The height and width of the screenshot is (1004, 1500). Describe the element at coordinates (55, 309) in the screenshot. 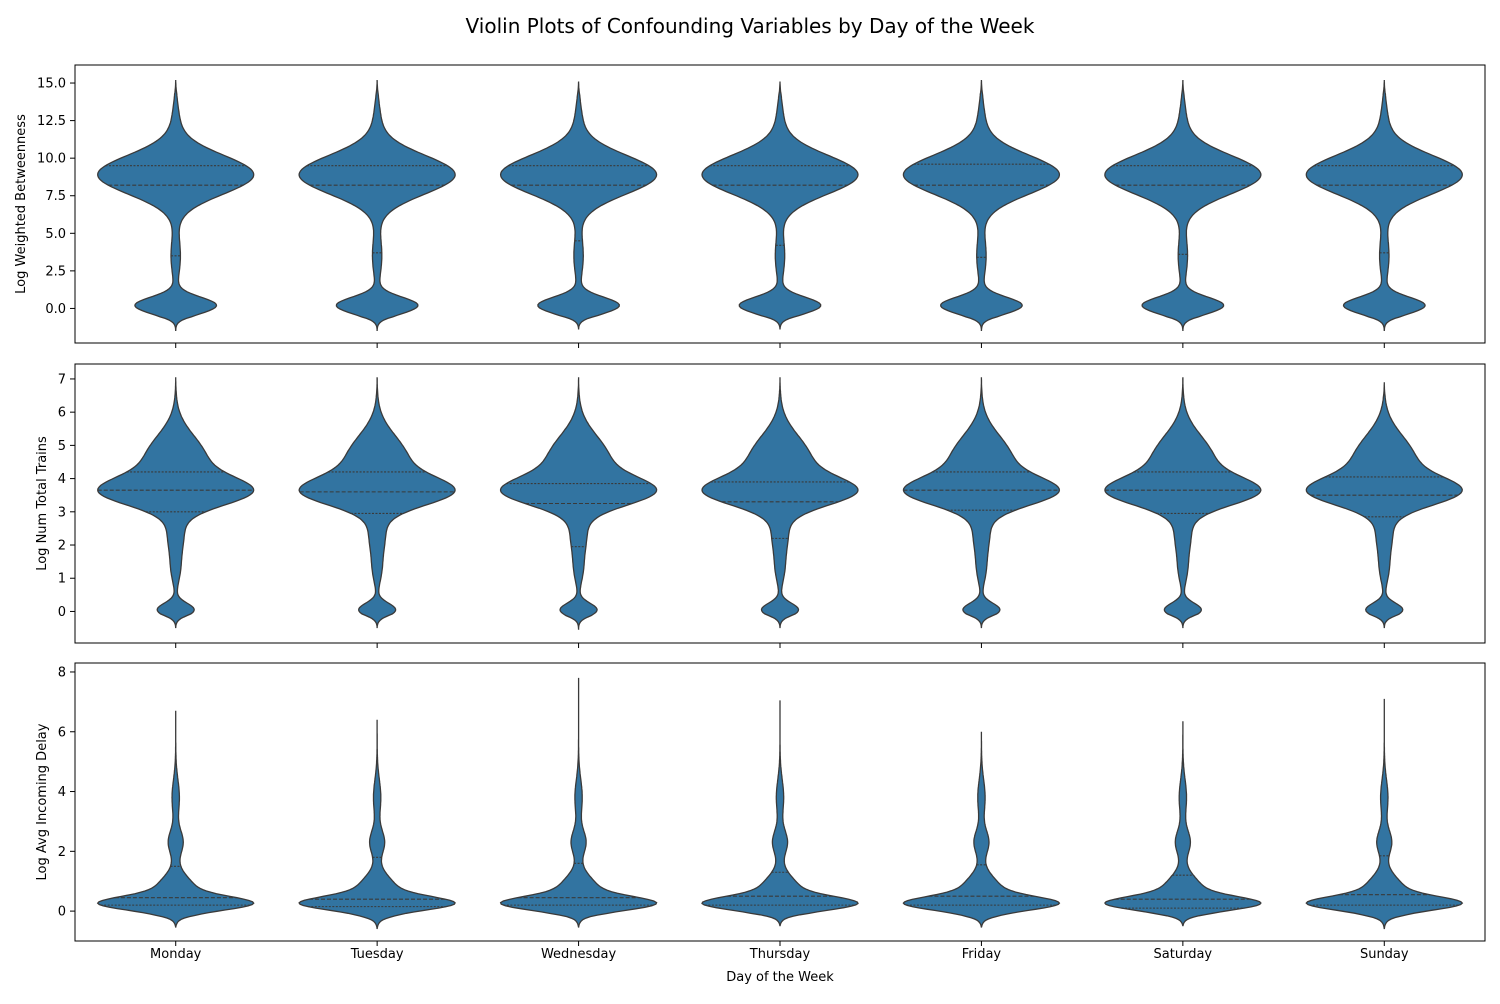

I see `y-tick-label: 0.0` at that location.